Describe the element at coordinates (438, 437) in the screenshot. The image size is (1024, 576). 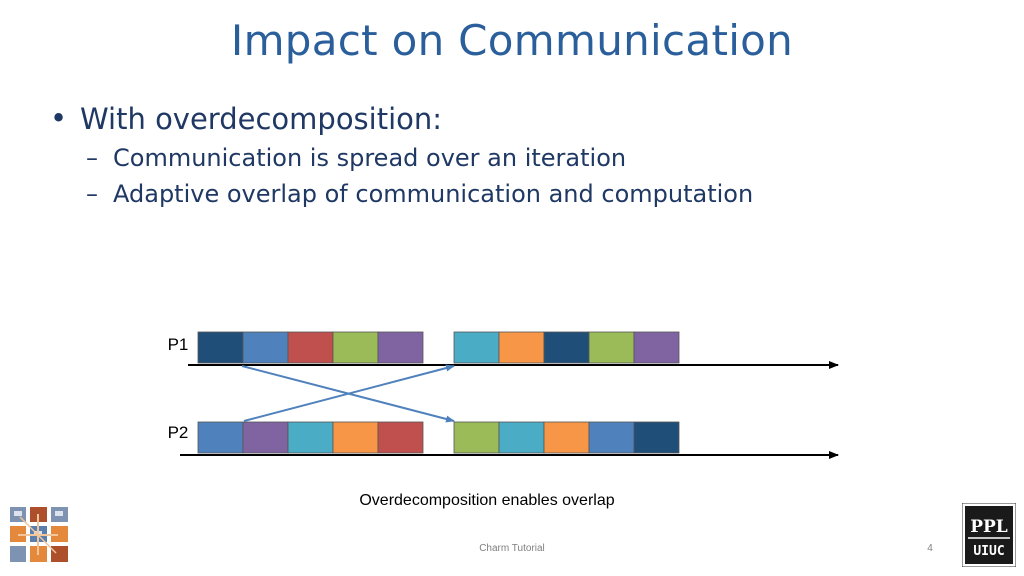
I see `task-blocks-p2` at that location.